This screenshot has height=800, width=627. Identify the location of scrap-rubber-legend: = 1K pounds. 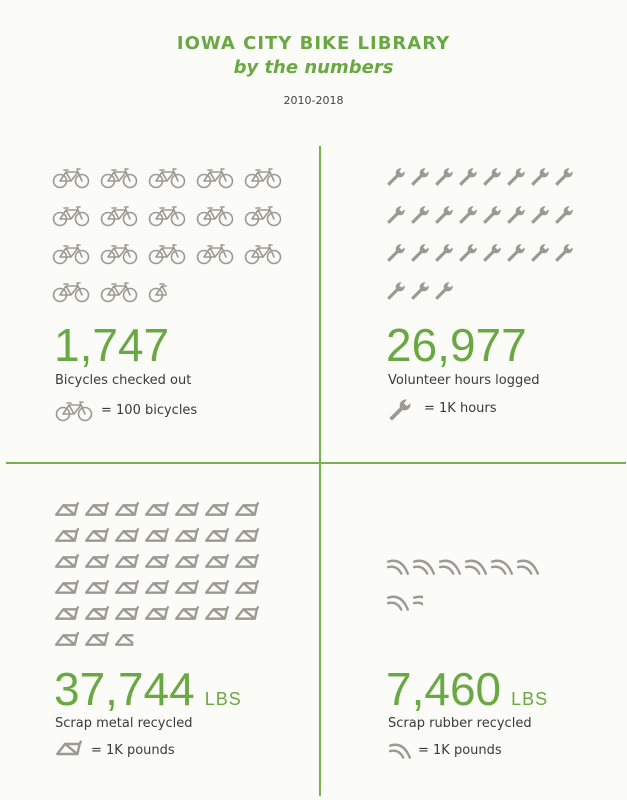
(488, 751).